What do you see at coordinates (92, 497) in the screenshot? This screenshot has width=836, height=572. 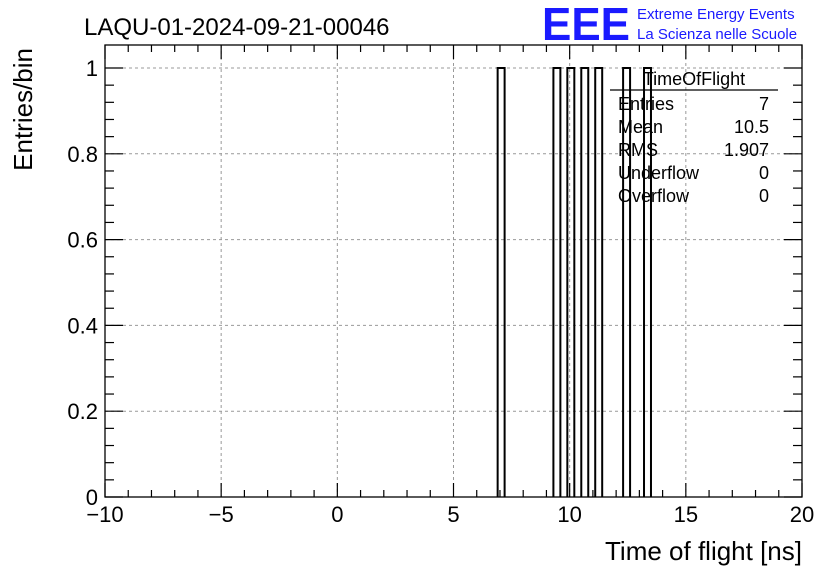 I see `y-tick-label: 0` at bounding box center [92, 497].